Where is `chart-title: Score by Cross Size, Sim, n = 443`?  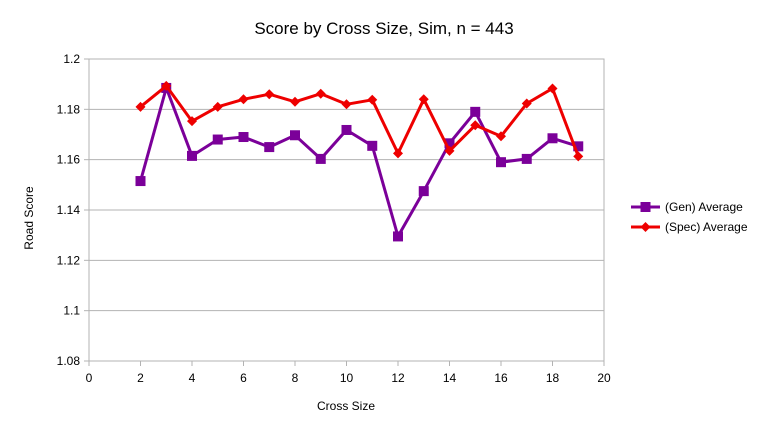
chart-title: Score by Cross Size, Sim, n = 443 is located at coordinates (383, 28).